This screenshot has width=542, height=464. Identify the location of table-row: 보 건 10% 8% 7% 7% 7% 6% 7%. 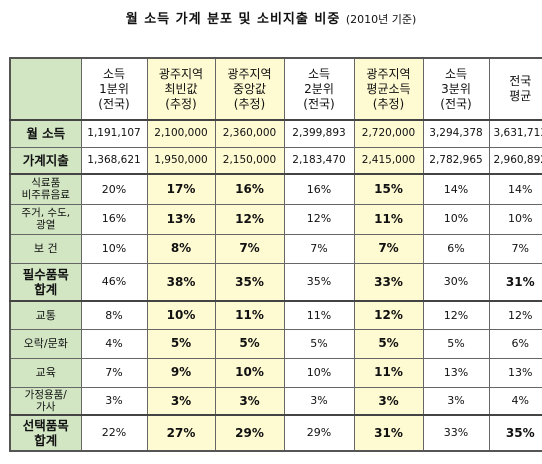
(275, 248).